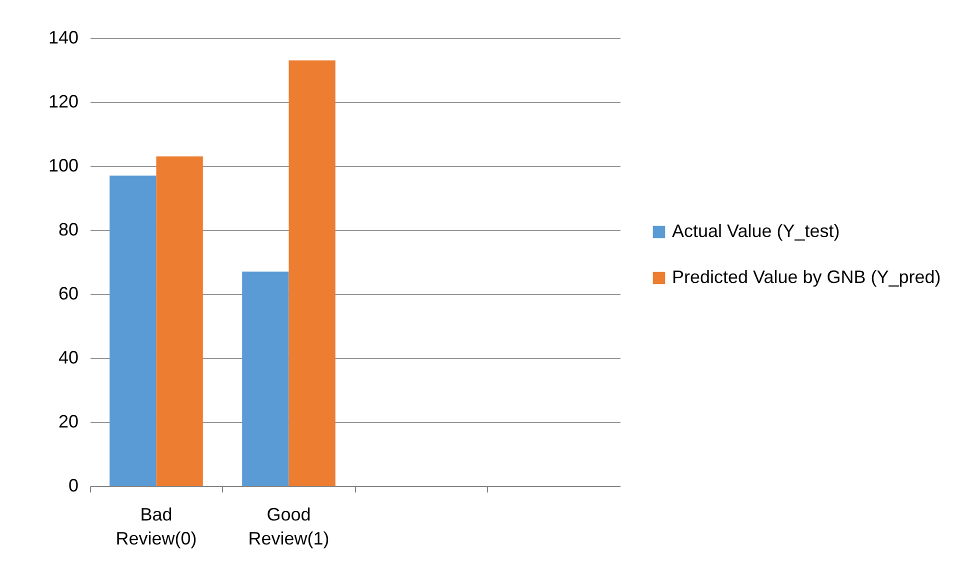 This screenshot has width=956, height=581. Describe the element at coordinates (68, 230) in the screenshot. I see `y-tick-label: 80` at that location.